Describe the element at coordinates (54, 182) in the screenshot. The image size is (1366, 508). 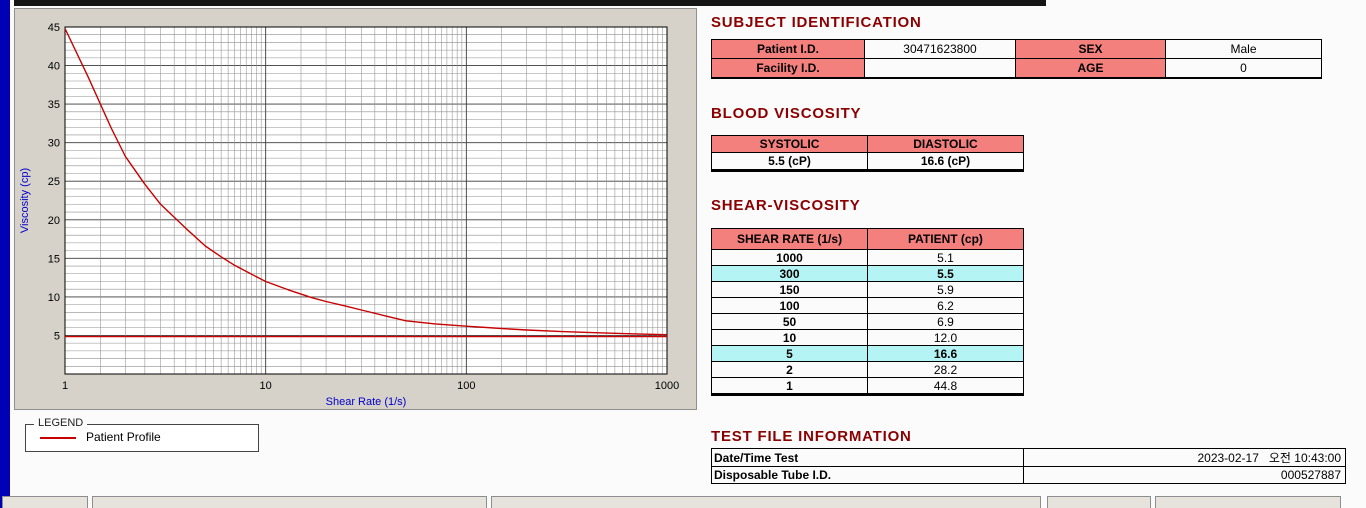
I see `svg-text: 25` at that location.